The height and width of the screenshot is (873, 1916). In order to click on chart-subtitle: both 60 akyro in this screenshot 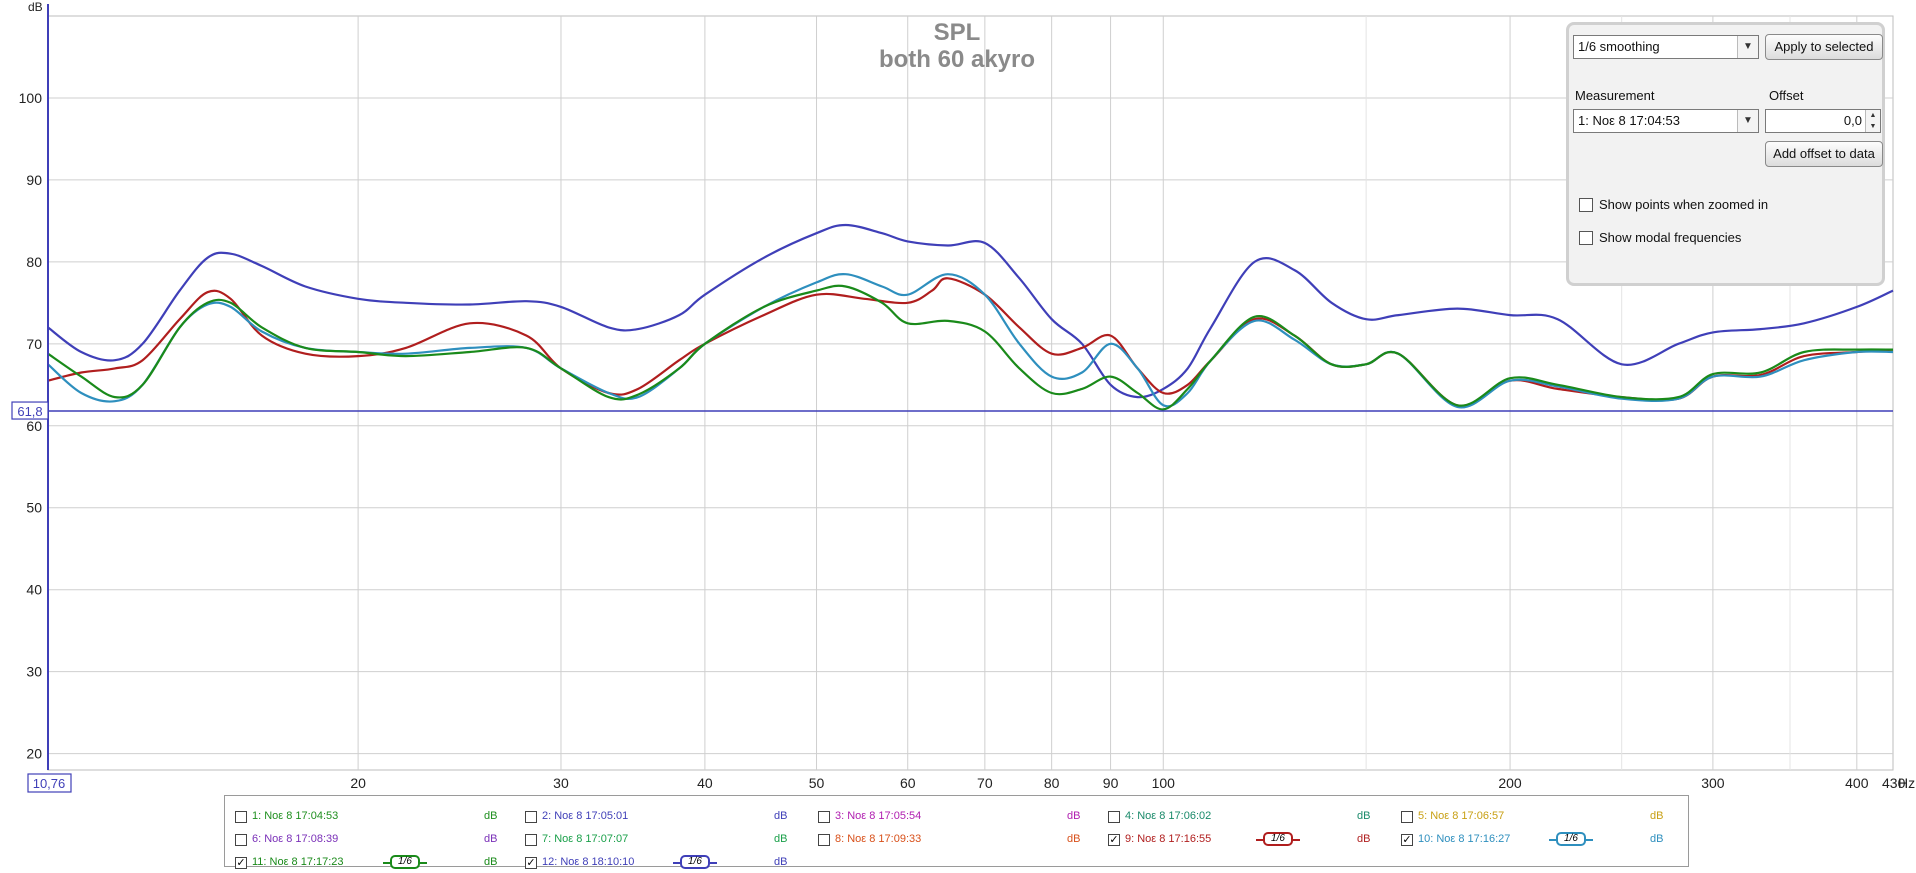, I will do `click(957, 59)`.